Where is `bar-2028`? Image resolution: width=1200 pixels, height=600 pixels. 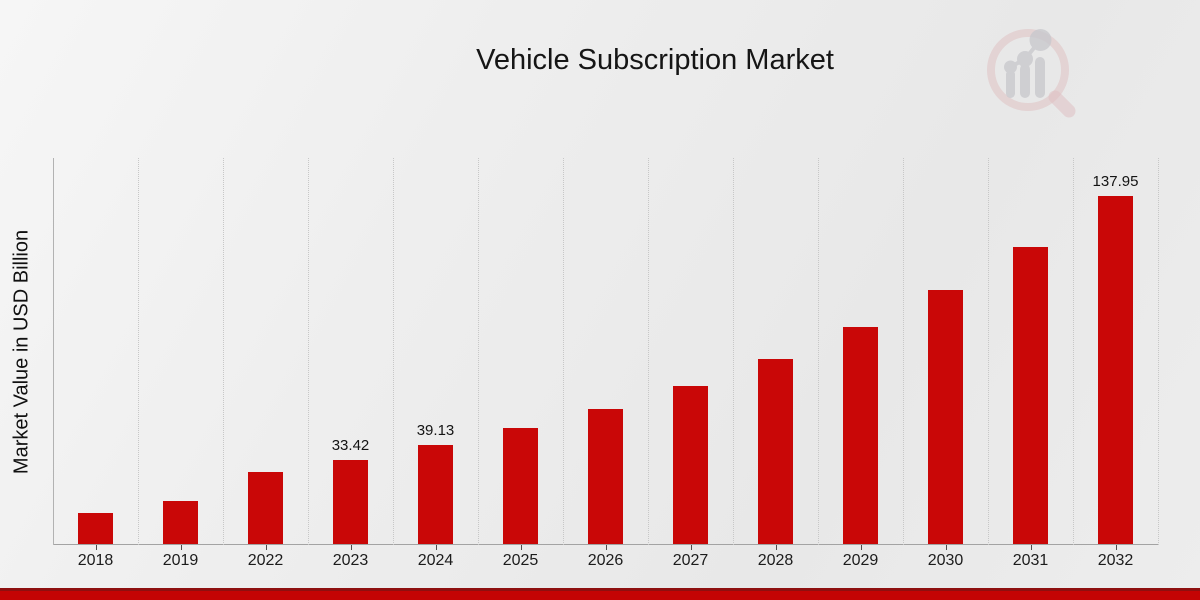
bar-2028 is located at coordinates (775, 451).